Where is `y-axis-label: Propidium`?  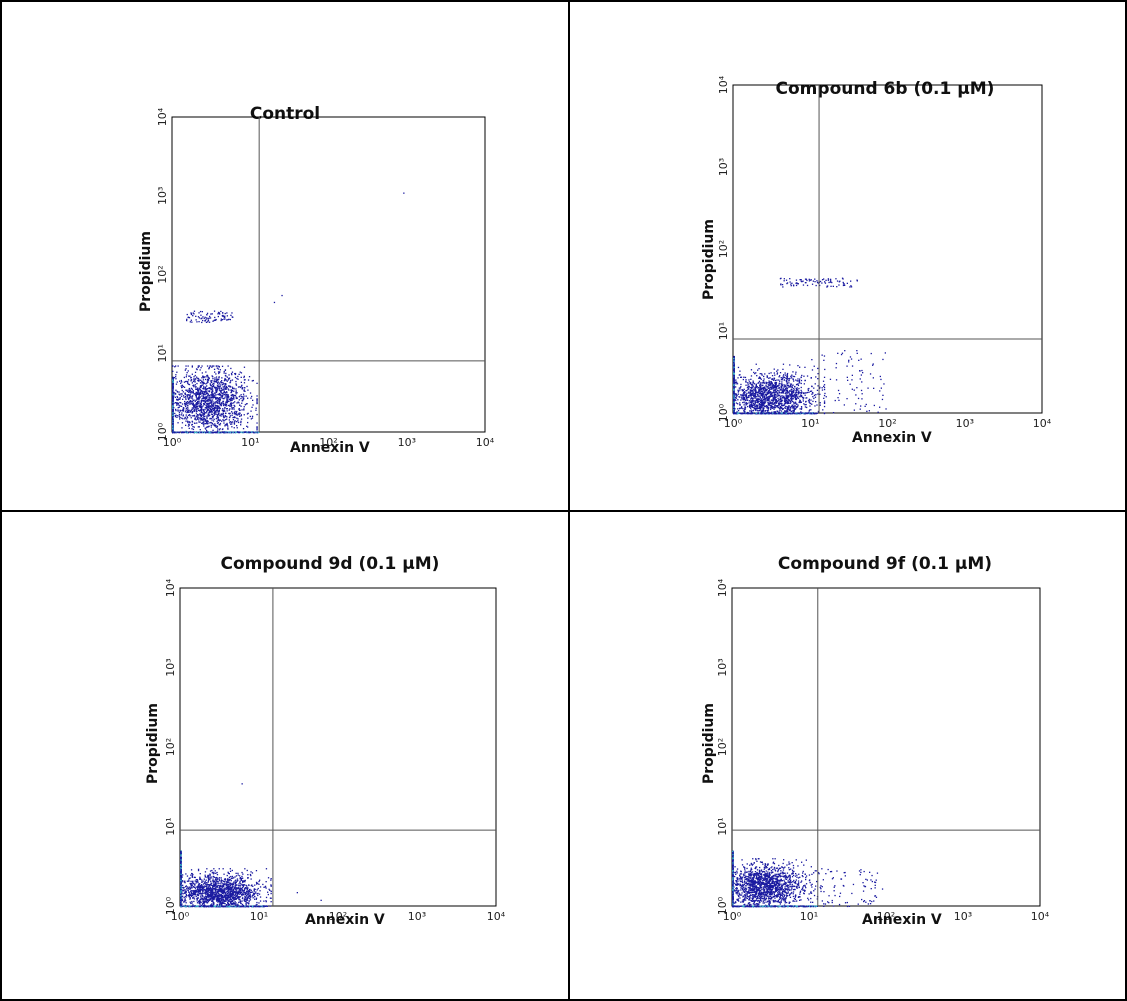 y-axis-label: Propidium is located at coordinates (146, 271).